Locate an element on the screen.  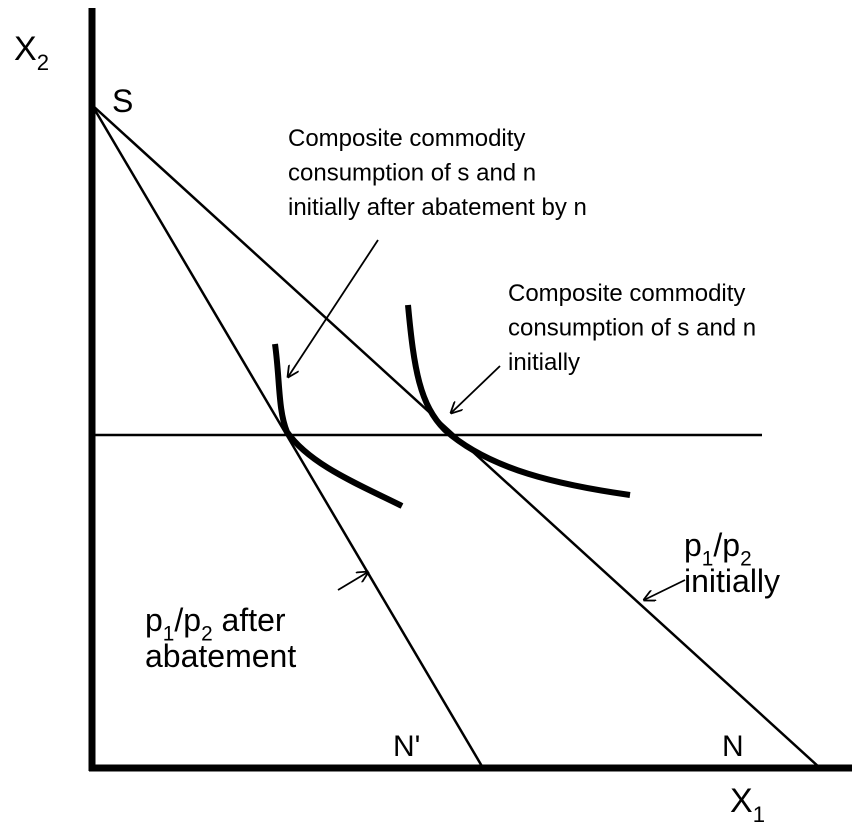
price-label: initially is located at coordinates (732, 581).